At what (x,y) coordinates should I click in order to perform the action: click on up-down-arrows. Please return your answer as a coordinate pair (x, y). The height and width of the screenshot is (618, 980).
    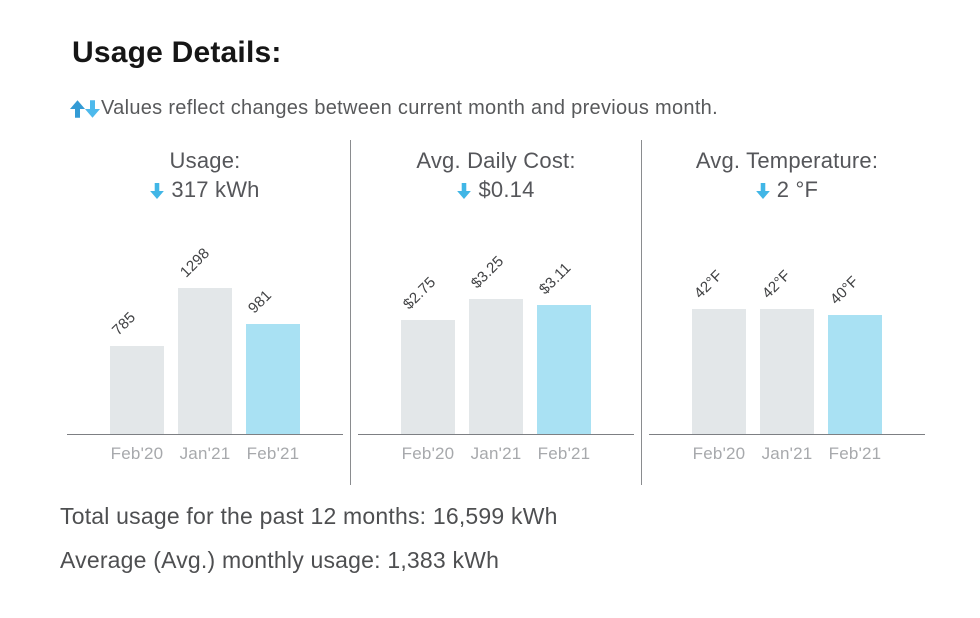
    Looking at the image, I should click on (85, 108).